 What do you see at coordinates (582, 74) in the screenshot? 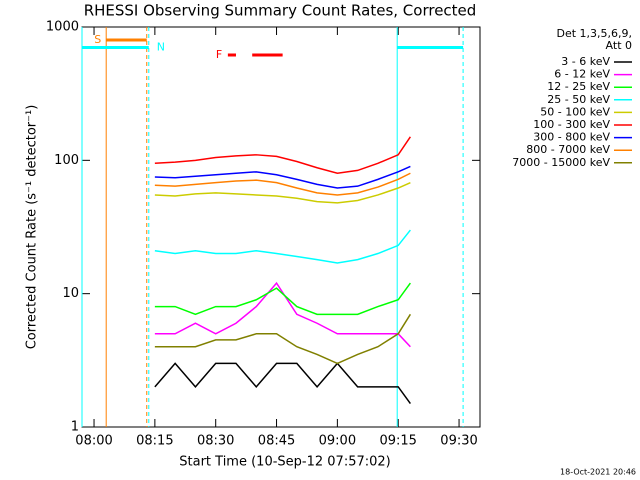
I see `legend-label: 6 - 12 keV` at bounding box center [582, 74].